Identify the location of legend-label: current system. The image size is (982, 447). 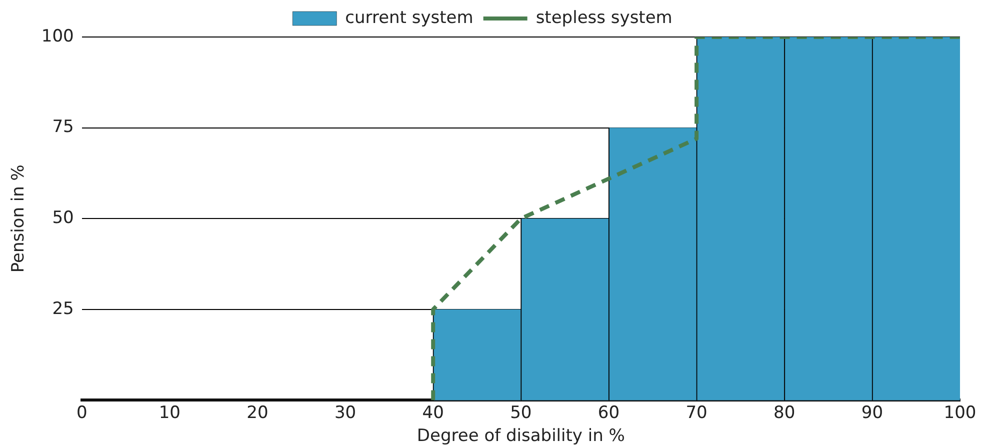
(409, 18).